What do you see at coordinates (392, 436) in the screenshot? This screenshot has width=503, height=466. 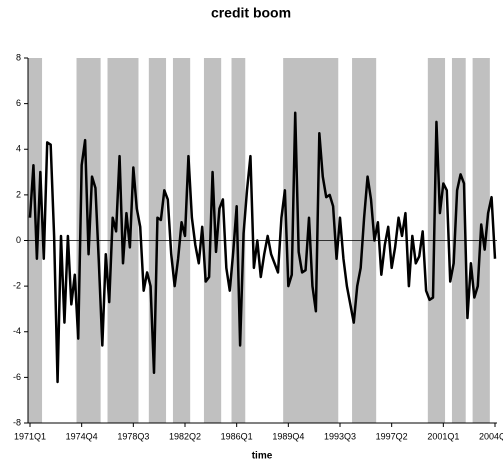 I see `x-tick-label: 1997Q2` at bounding box center [392, 436].